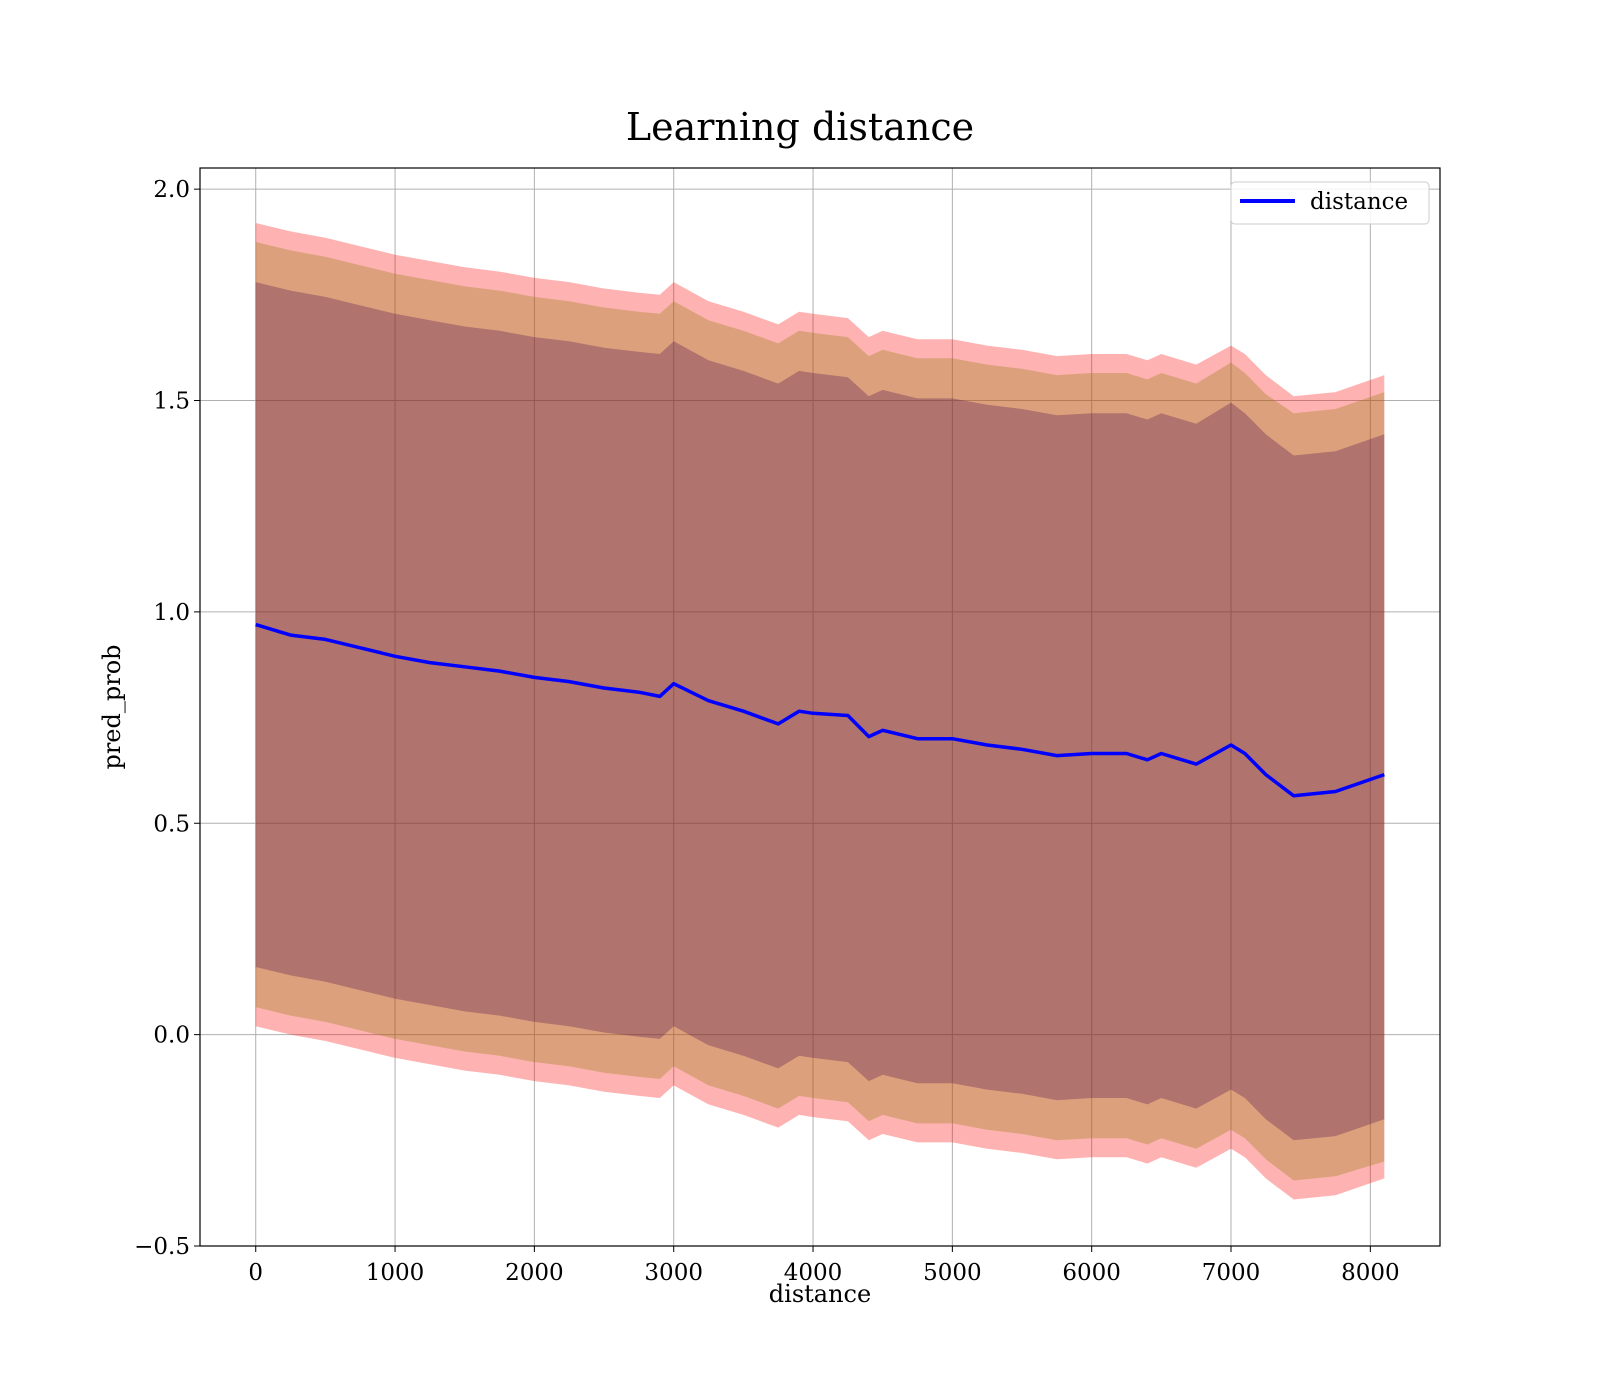 The image size is (1600, 1400). What do you see at coordinates (534, 1273) in the screenshot?
I see `x-tick-label: 2000` at bounding box center [534, 1273].